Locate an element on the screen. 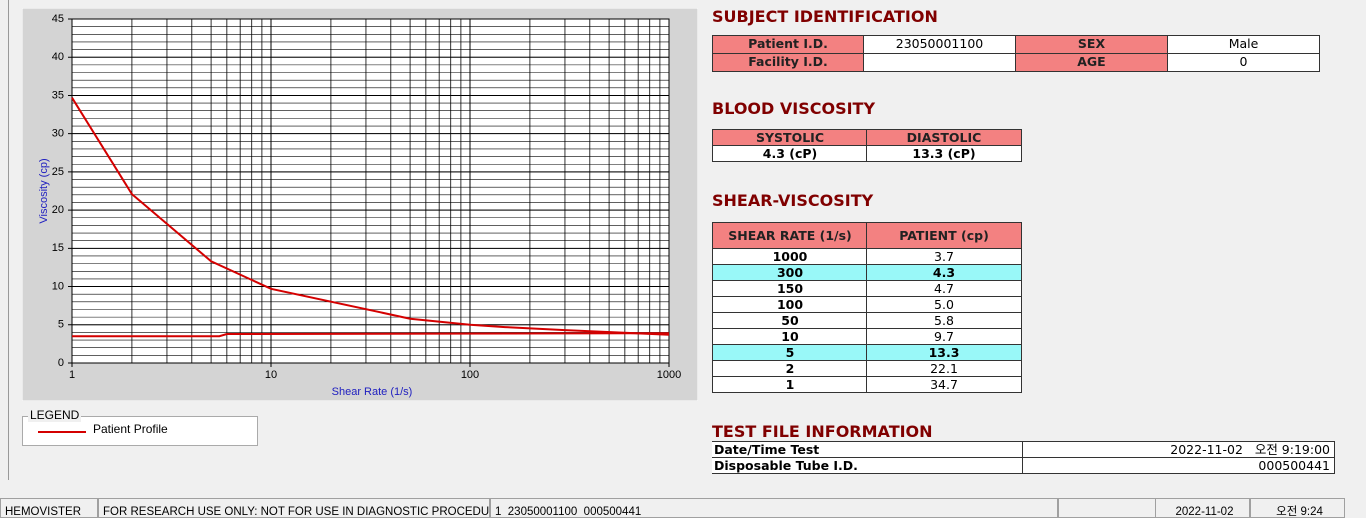 This screenshot has height=518, width=1366. y-axis-label: Viscosity (cp) is located at coordinates (44, 190).